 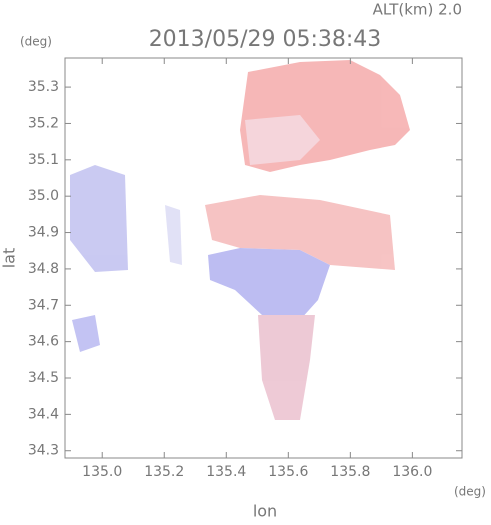 What do you see at coordinates (43, 414) in the screenshot?
I see `y-tick-label: 34.4` at bounding box center [43, 414].